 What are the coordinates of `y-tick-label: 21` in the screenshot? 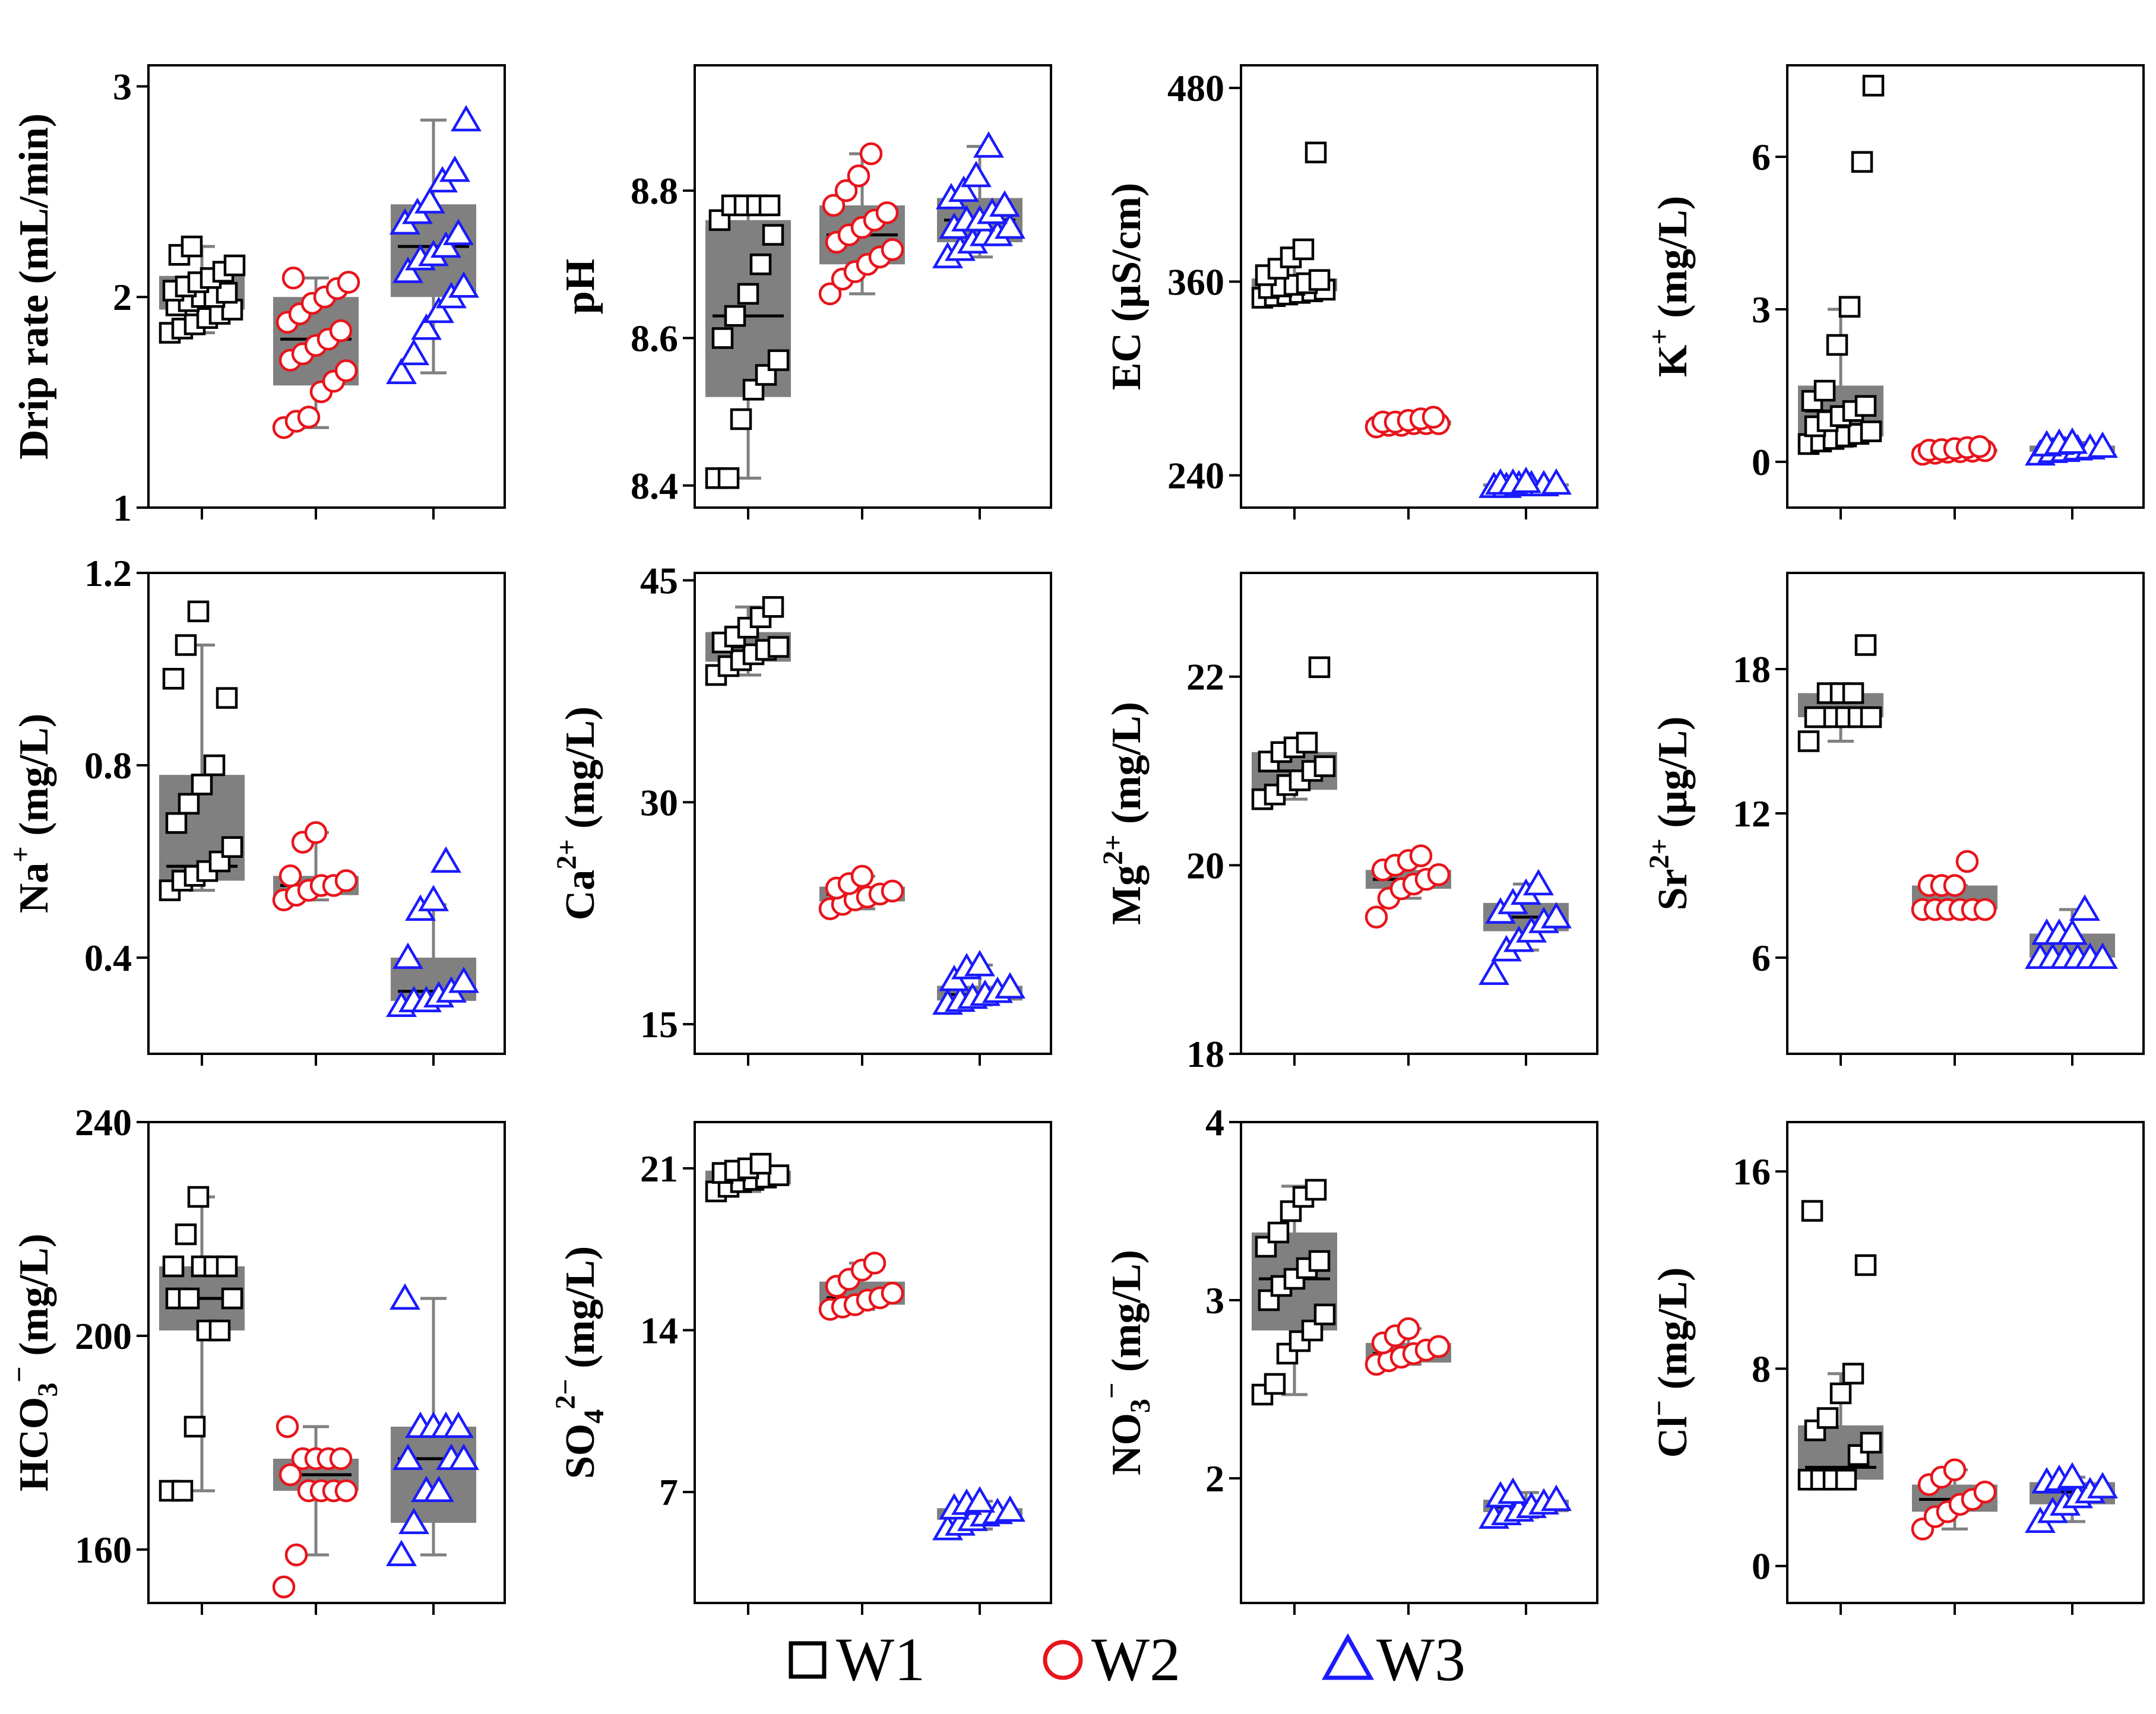 It's located at (659, 1169).